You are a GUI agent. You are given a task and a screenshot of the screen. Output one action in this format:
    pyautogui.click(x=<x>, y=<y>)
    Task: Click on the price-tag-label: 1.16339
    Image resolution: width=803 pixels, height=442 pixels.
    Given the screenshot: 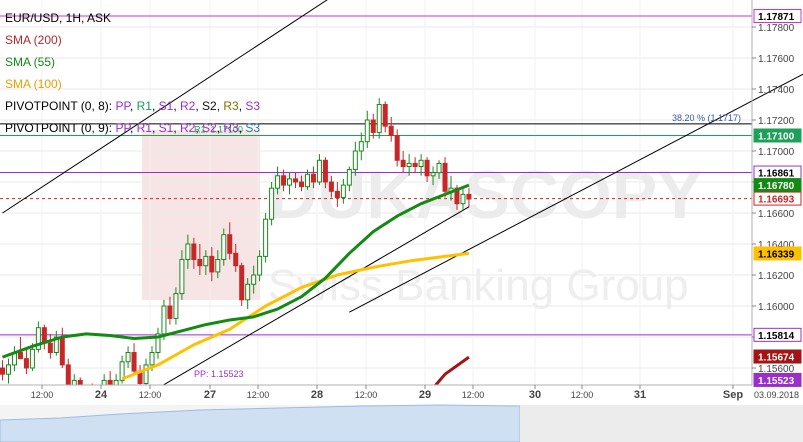 What is the action you would take?
    pyautogui.click(x=776, y=254)
    